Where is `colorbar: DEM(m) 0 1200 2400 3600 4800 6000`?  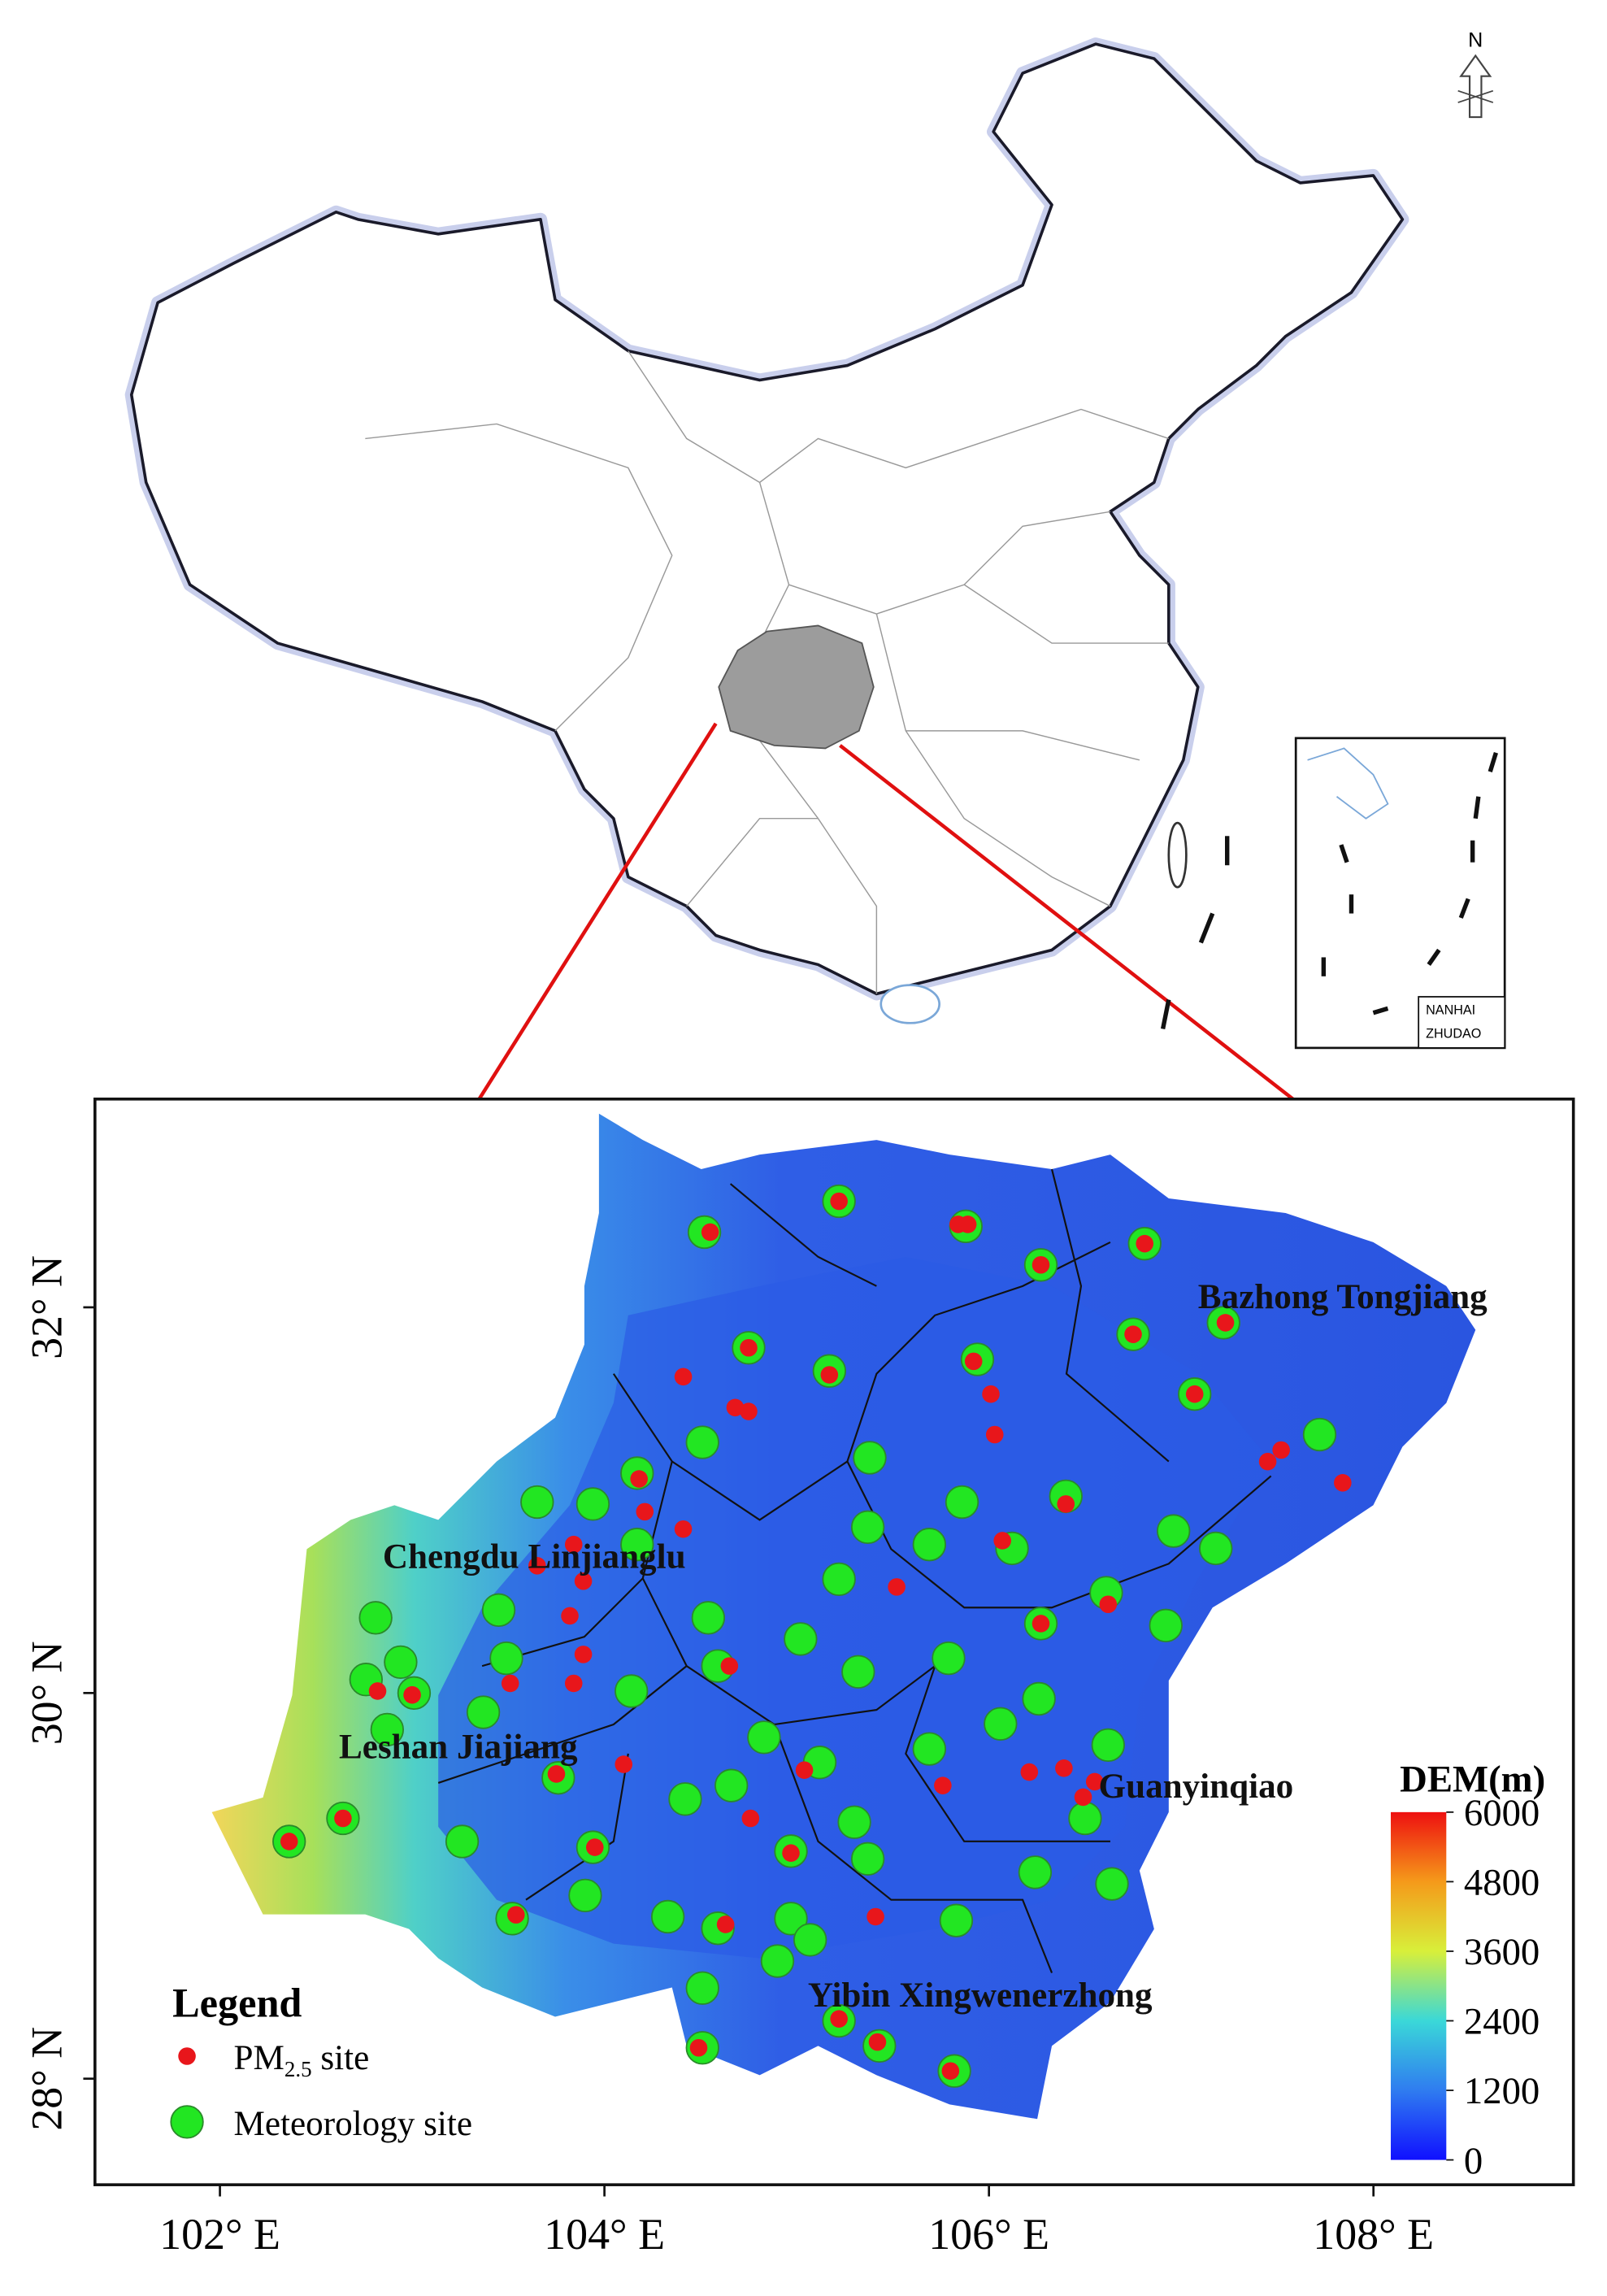 colorbar: DEM(m) 0 1200 2400 3600 4800 6000 is located at coordinates (1468, 1971).